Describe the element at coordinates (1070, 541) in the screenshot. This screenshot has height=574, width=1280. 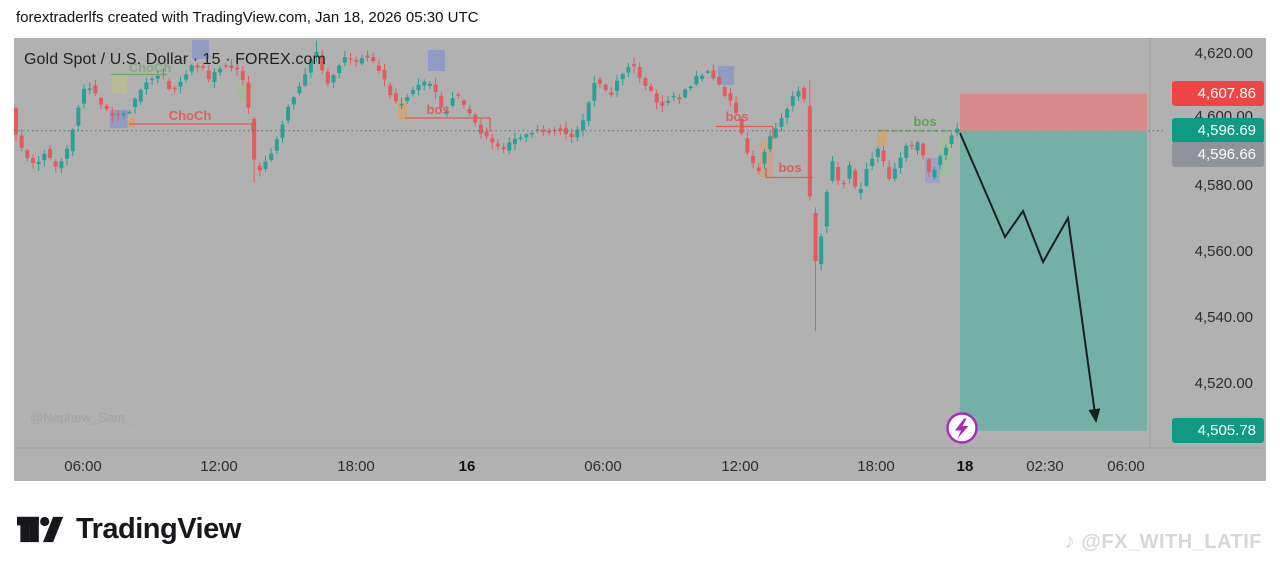
I see `note-icon: ♪` at that location.